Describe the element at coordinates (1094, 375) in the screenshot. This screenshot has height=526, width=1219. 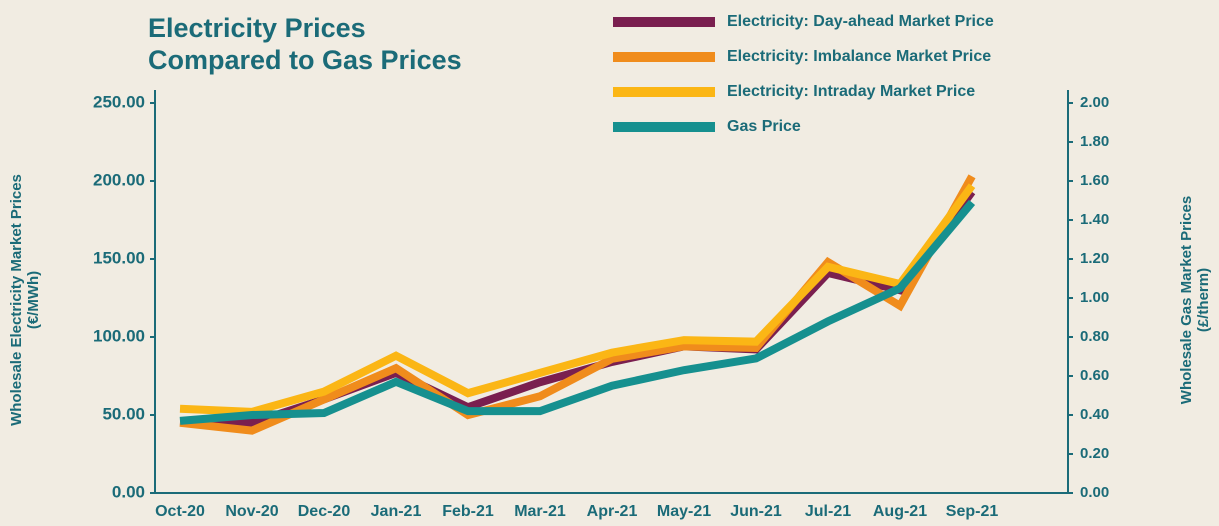
I see `y2-tick-label: 0.60` at that location.